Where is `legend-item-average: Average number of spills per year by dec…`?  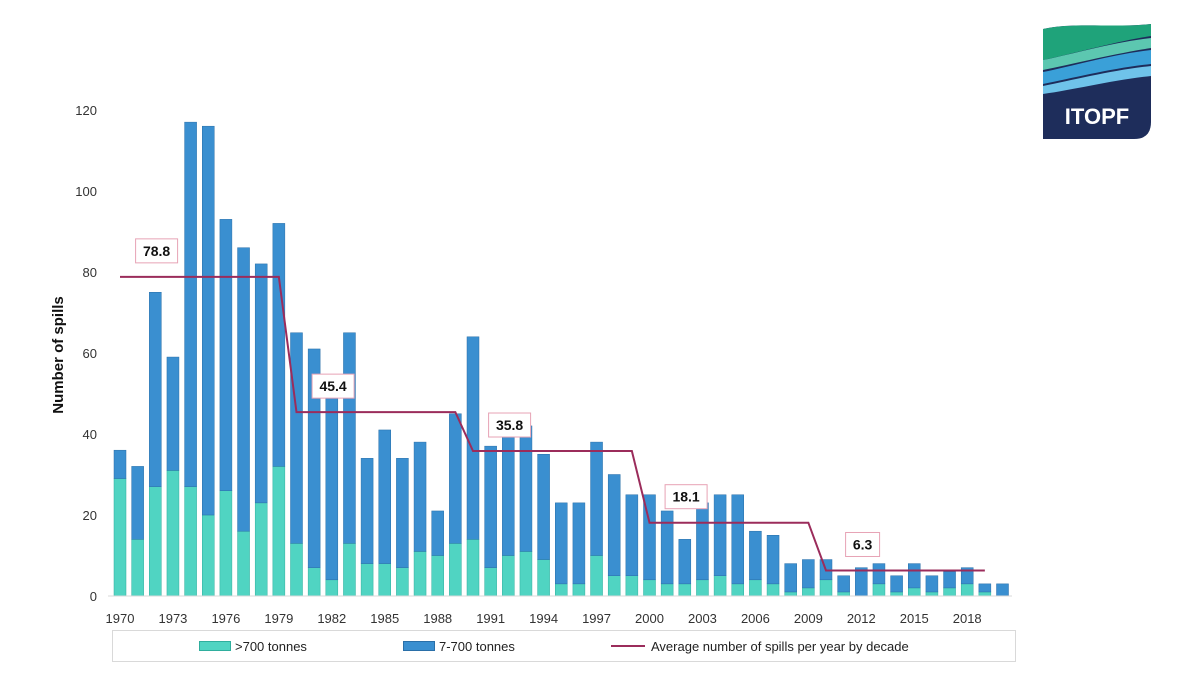
legend-item-average: Average number of spills per year by dec… is located at coordinates (760, 646).